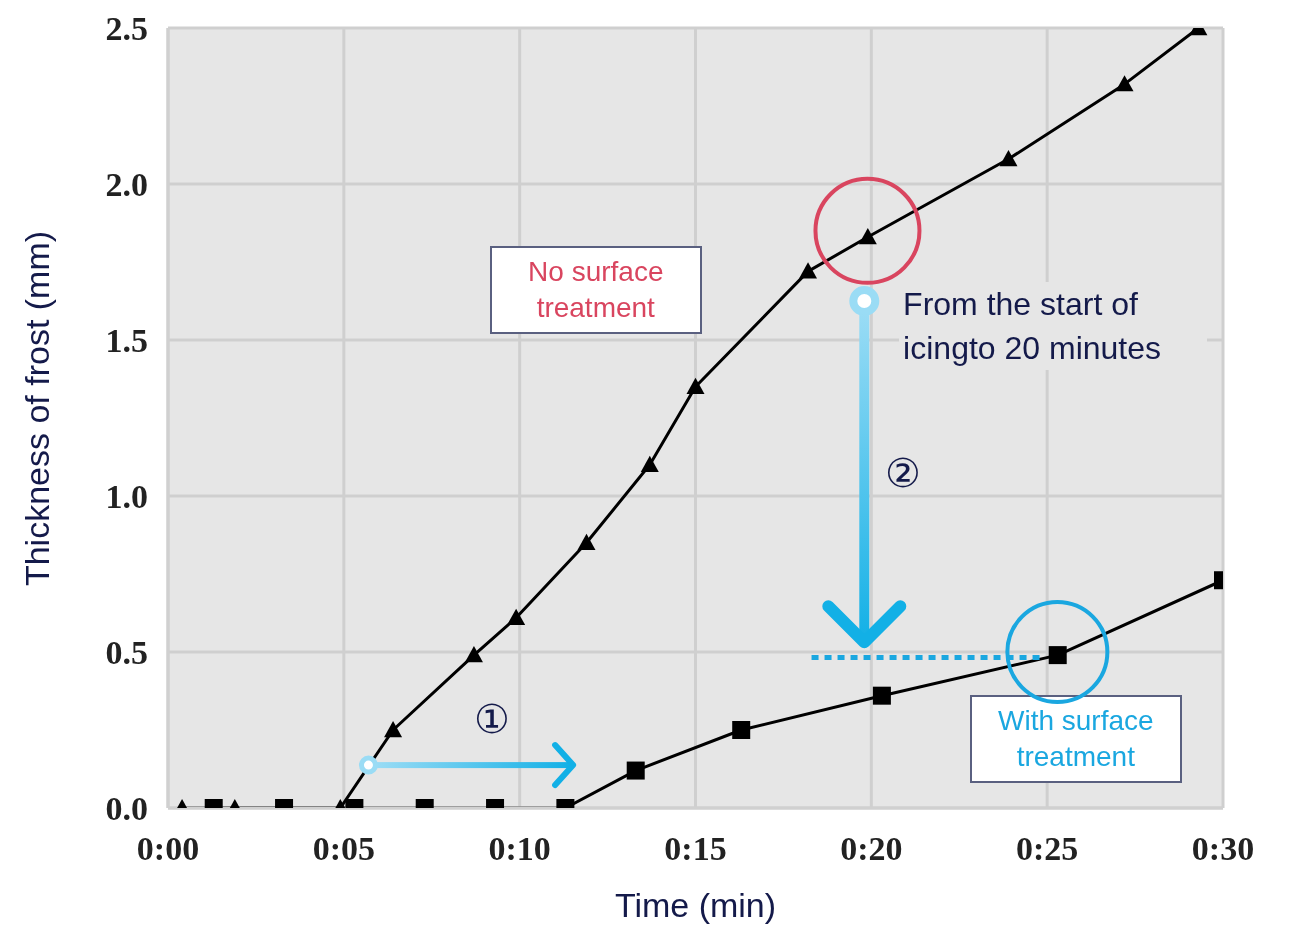  What do you see at coordinates (126, 185) in the screenshot?
I see `y-tick-label: 2.0` at bounding box center [126, 185].